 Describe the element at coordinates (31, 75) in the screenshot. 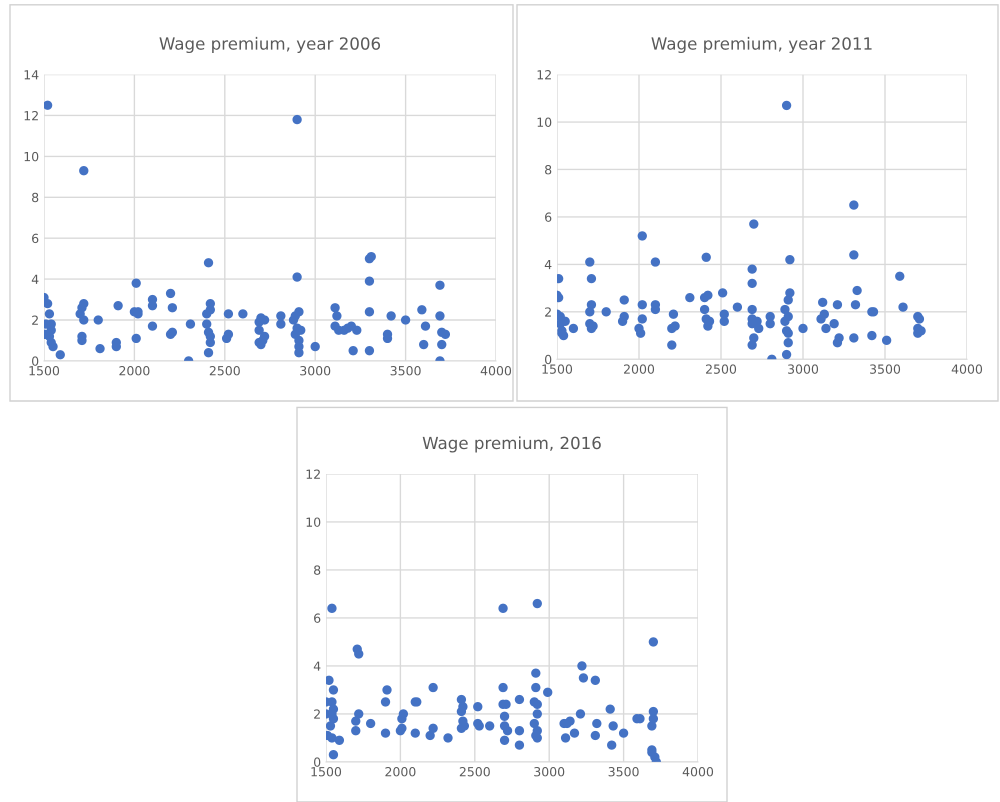

I see `y-tick-label: 14` at that location.